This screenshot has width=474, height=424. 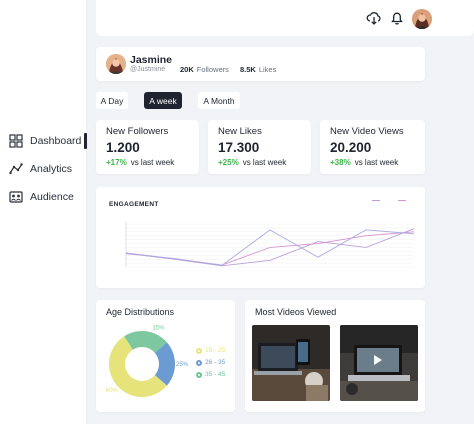 What do you see at coordinates (228, 162) in the screenshot?
I see `kpi-change-percent: +25%` at bounding box center [228, 162].